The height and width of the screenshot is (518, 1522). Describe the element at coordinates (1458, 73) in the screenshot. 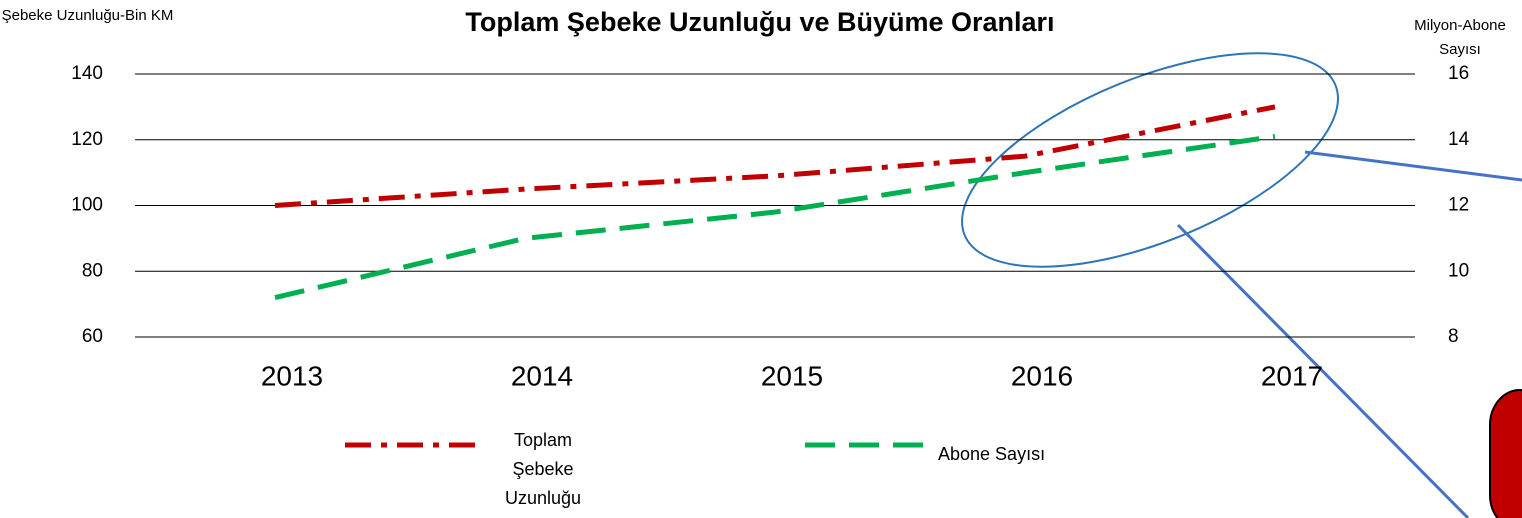

I see `y2-tick-label: 16` at that location.